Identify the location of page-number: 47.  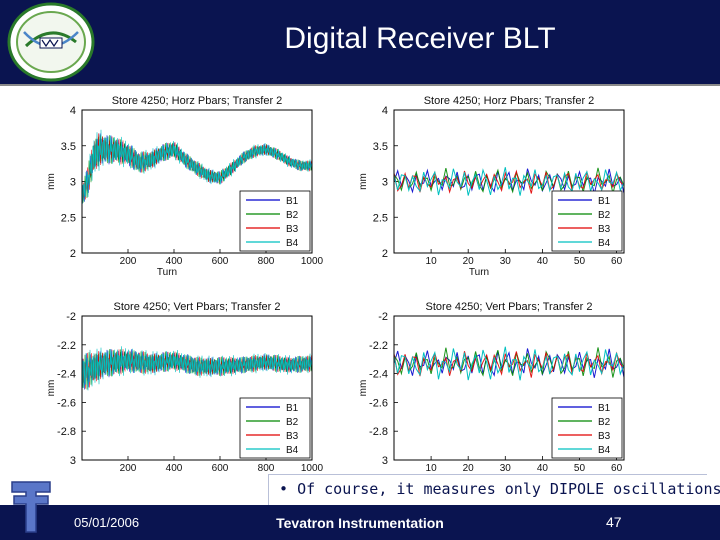
(614, 522).